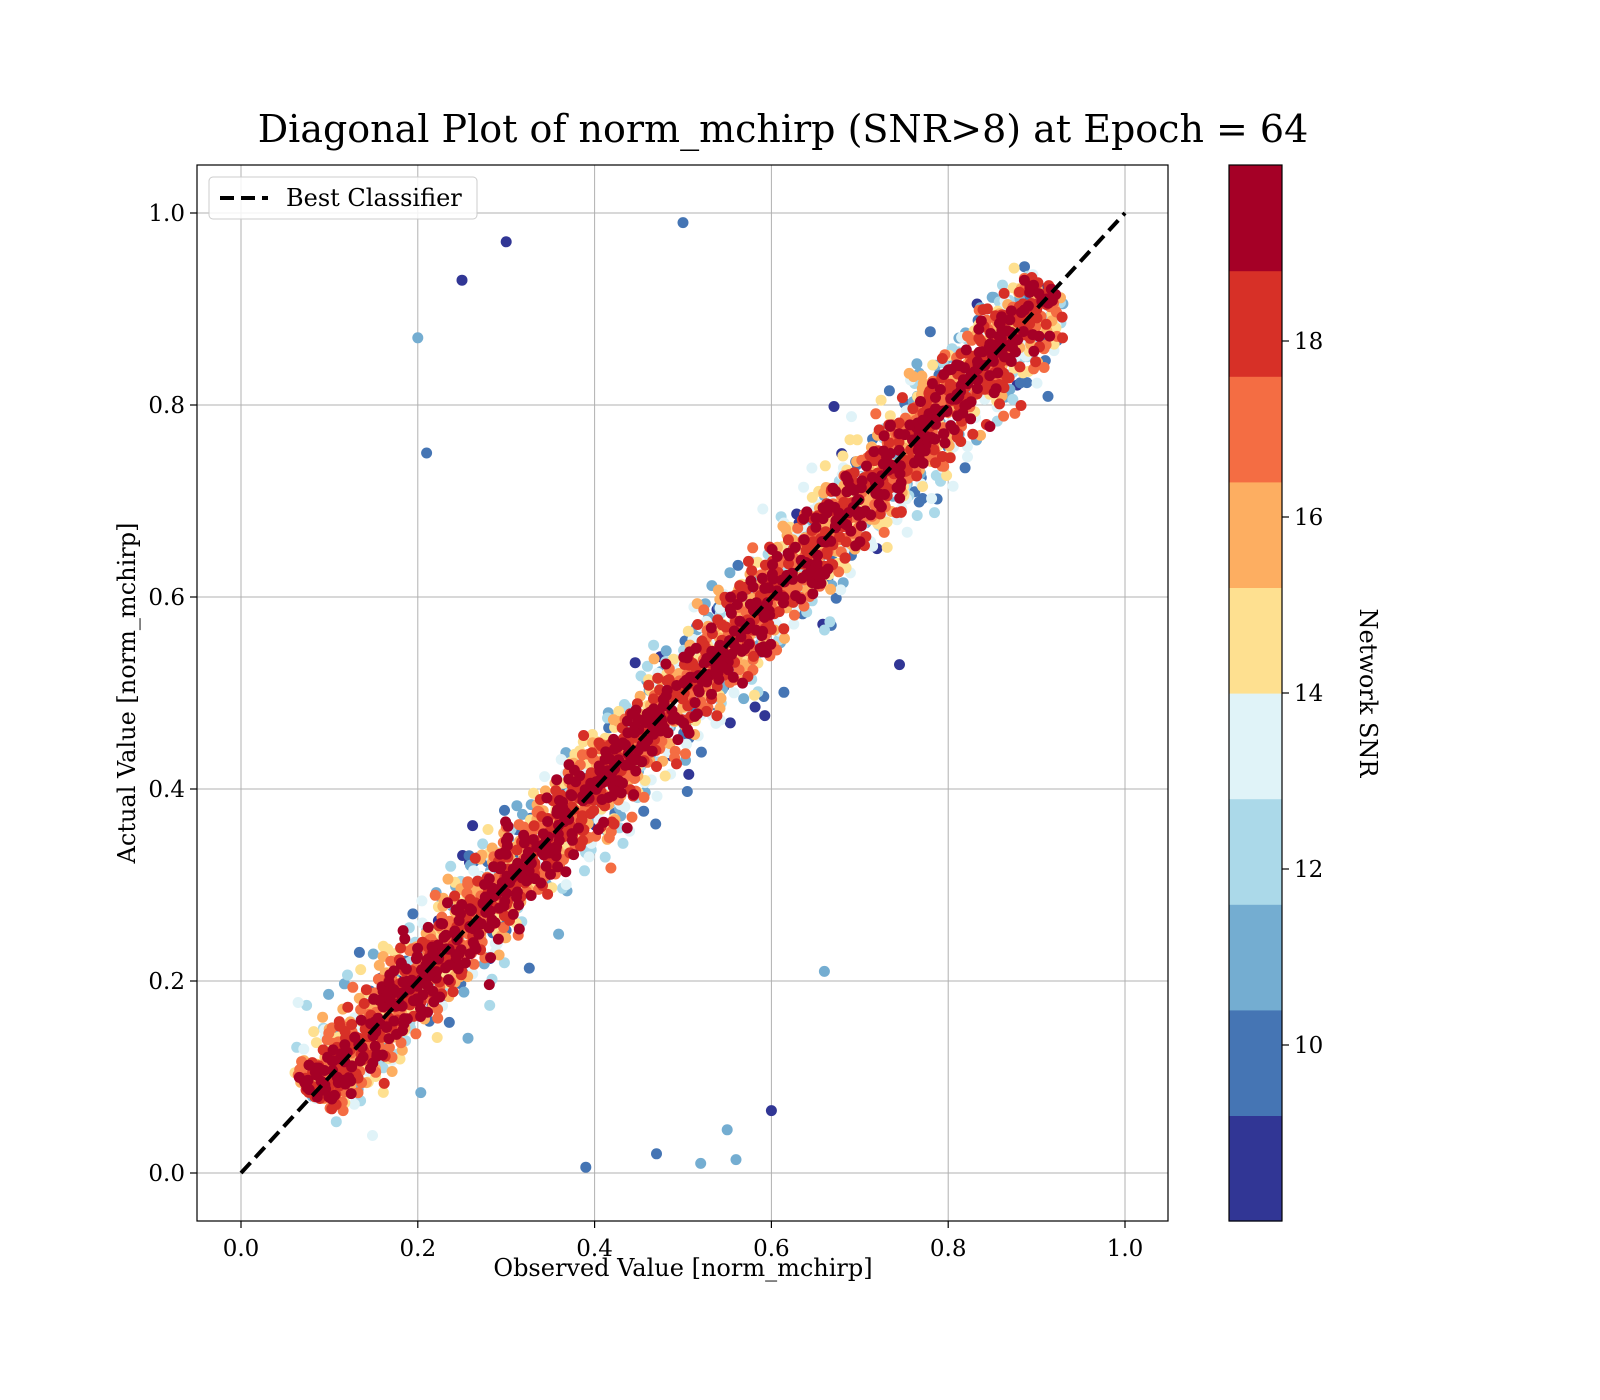 The width and height of the screenshot is (1600, 1400). Describe the element at coordinates (166, 1174) in the screenshot. I see `y-tick-label: 0.0` at that location.